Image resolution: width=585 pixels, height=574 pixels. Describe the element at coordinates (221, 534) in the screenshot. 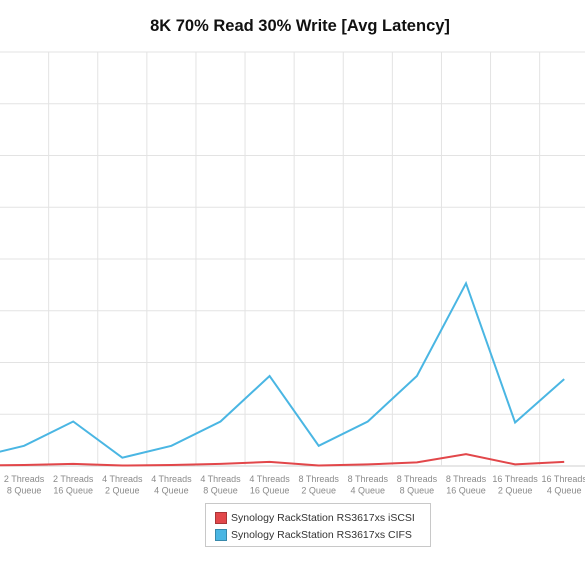

I see `legend-swatch-cifs` at that location.